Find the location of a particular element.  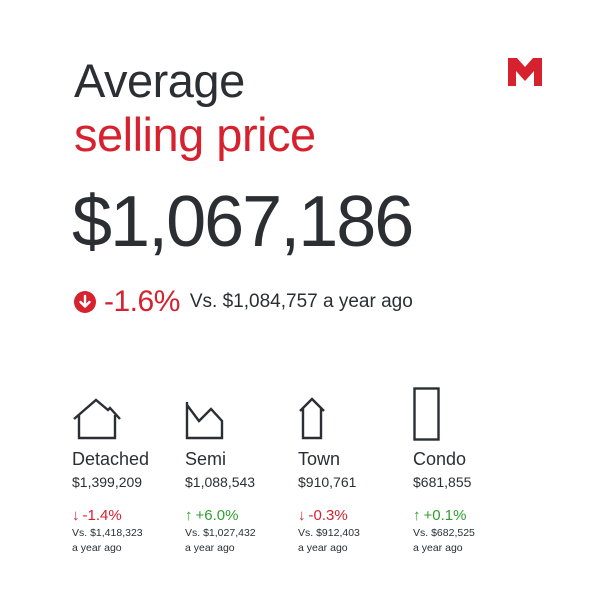

category-price: $681,855 is located at coordinates (442, 482).